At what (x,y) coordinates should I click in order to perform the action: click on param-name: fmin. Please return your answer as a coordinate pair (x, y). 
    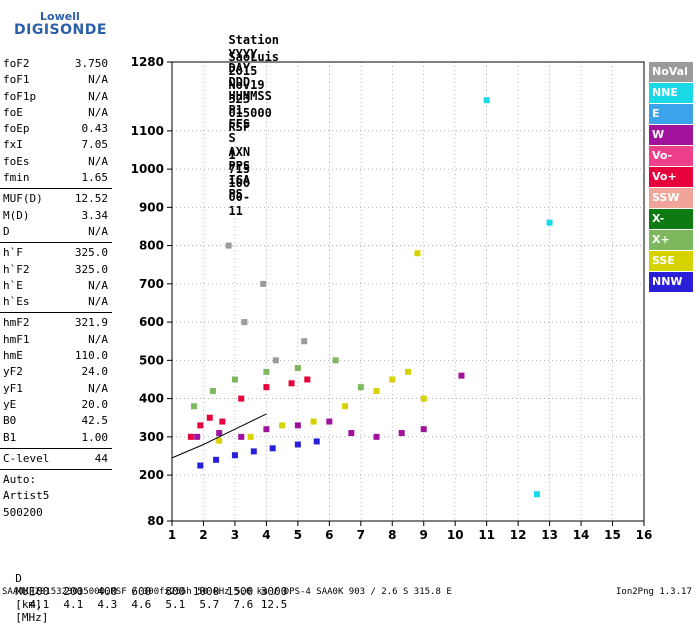
    Looking at the image, I should click on (16, 178).